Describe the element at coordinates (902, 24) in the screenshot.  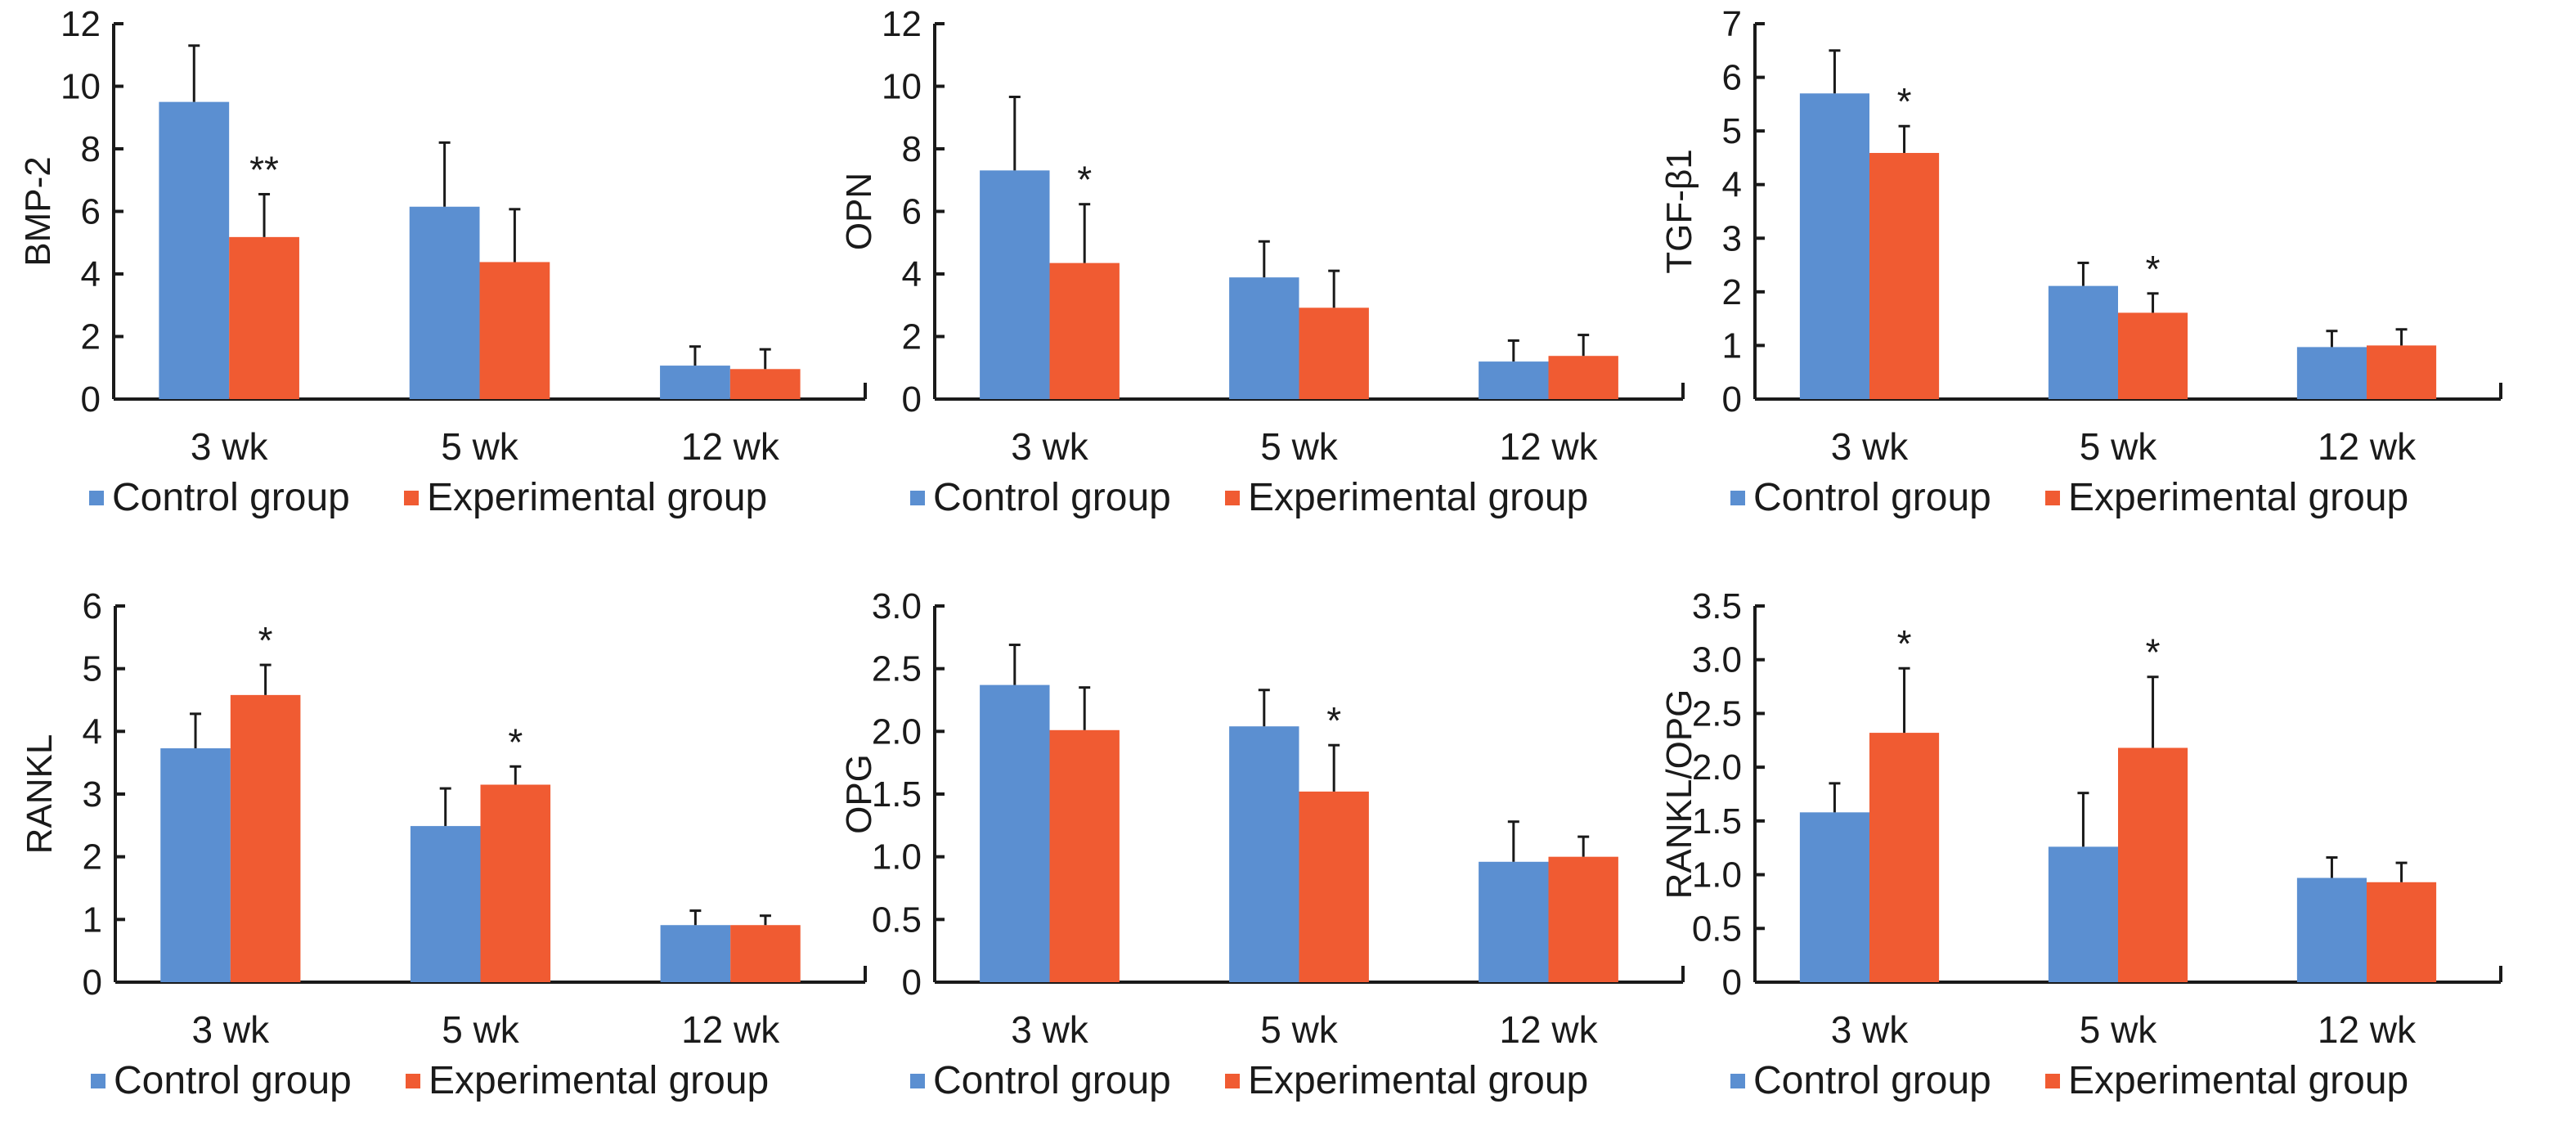
I see `y-tick-label: 12` at that location.